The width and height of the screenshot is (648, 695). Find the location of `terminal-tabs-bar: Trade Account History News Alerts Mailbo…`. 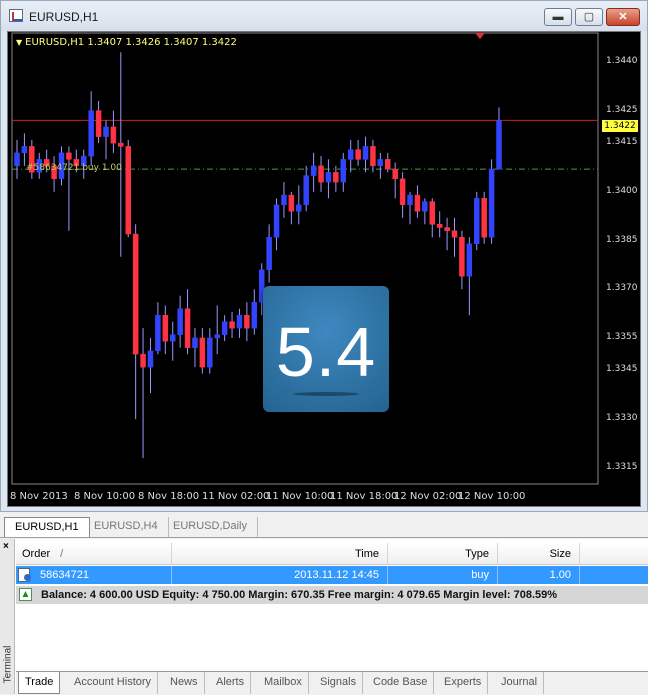

terminal-tabs-bar: Trade Account History News Alerts Mailbo… is located at coordinates (332, 682).